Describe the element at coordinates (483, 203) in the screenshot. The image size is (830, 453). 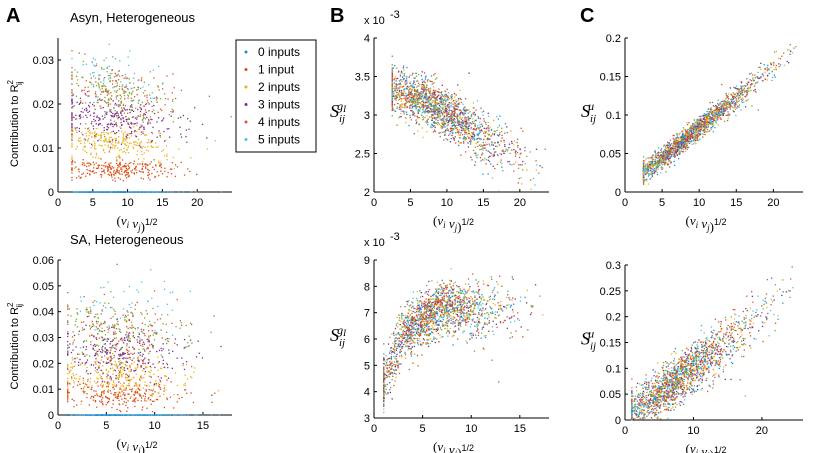
I see `x-tick-label: 15` at that location.